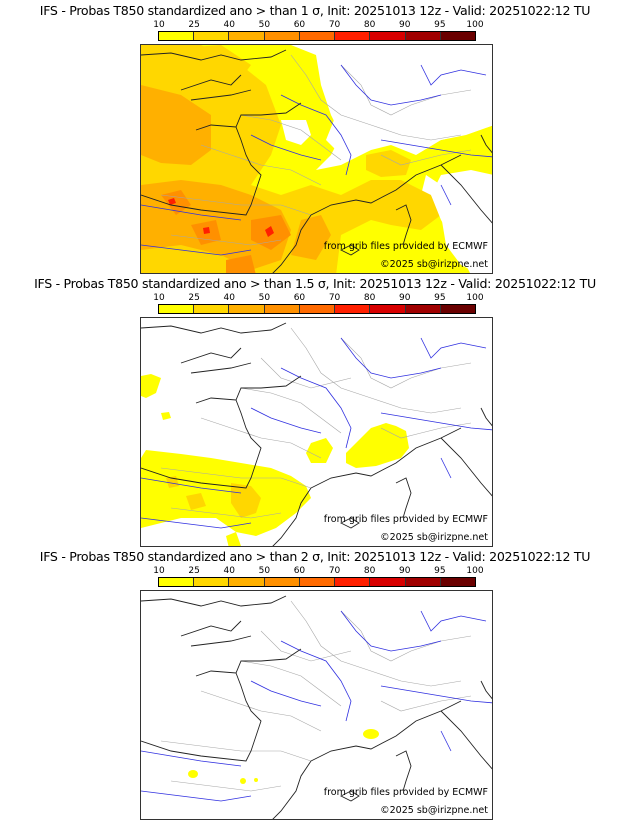  What do you see at coordinates (193, 774) in the screenshot?
I see `prob-spot-spain-west` at bounding box center [193, 774].